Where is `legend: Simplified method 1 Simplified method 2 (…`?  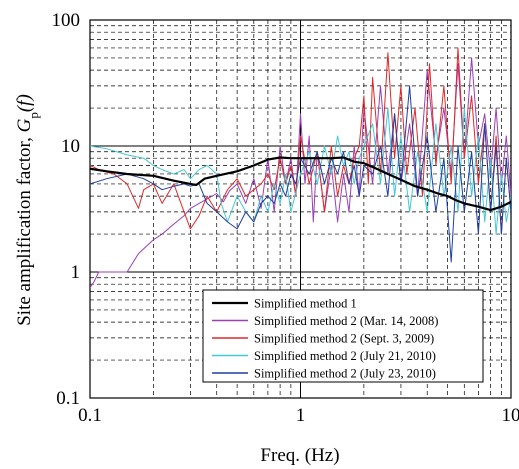
legend: Simplified method 1 Simplified method 2 (… is located at coordinates (343, 336).